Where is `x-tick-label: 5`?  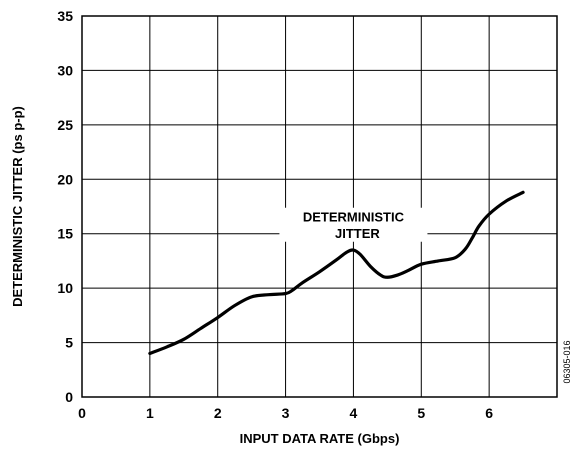
x-tick-label: 5 is located at coordinates (421, 413).